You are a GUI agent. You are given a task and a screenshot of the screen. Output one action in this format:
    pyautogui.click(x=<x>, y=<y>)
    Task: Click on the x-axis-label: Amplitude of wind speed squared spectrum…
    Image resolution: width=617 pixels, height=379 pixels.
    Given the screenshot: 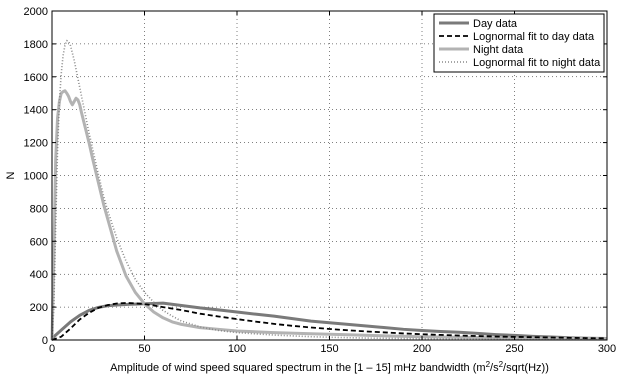 What is the action you would take?
    pyautogui.click(x=329, y=367)
    